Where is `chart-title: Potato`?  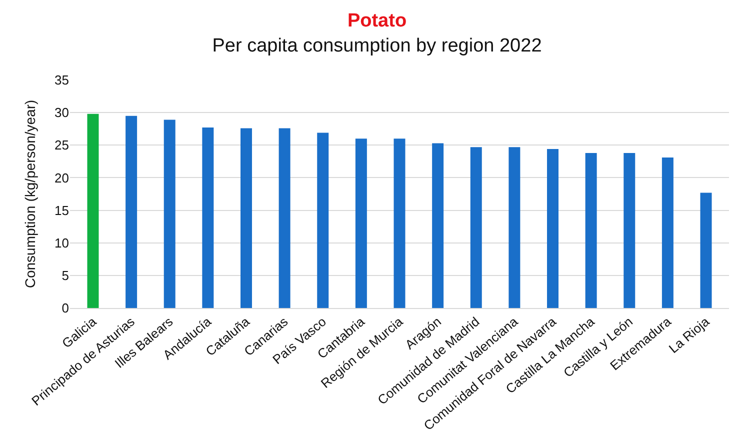
chart-title: Potato is located at coordinates (377, 21).